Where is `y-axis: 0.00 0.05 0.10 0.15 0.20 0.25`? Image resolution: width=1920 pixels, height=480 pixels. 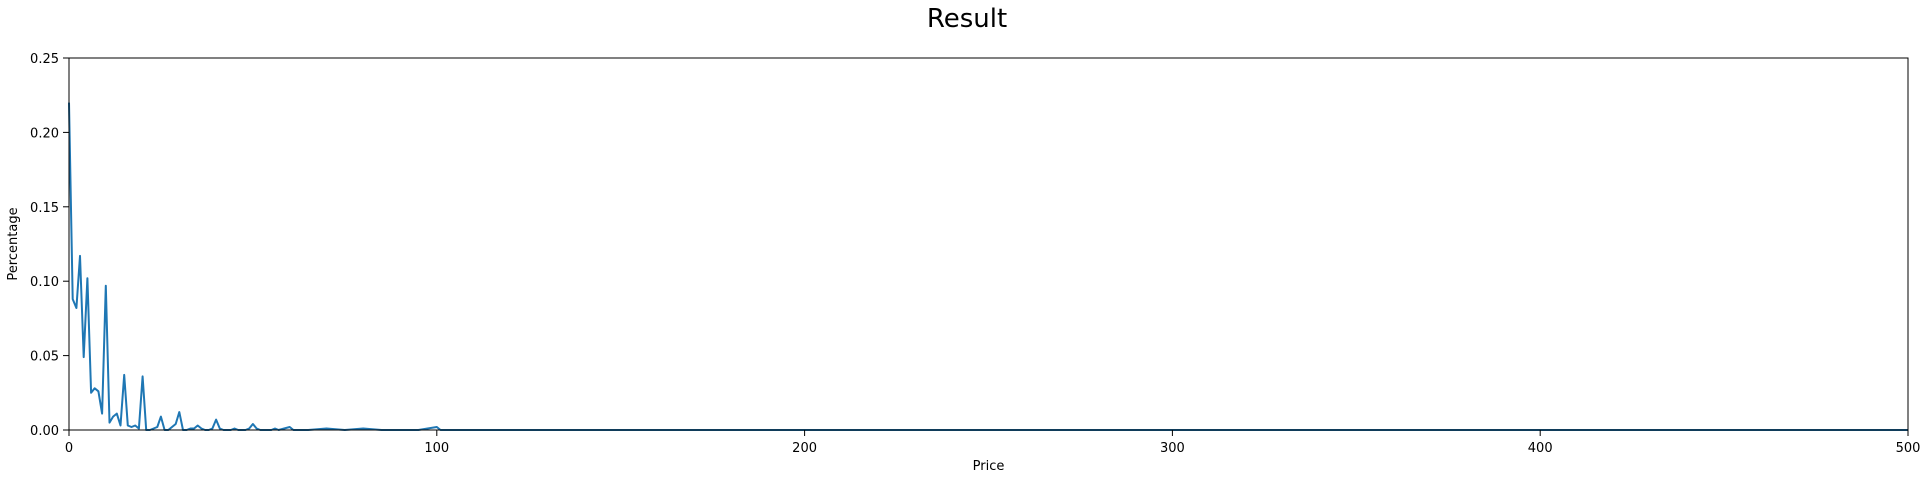
y-axis: 0.00 0.05 0.10 0.15 0.20 0.25 is located at coordinates (49, 245).